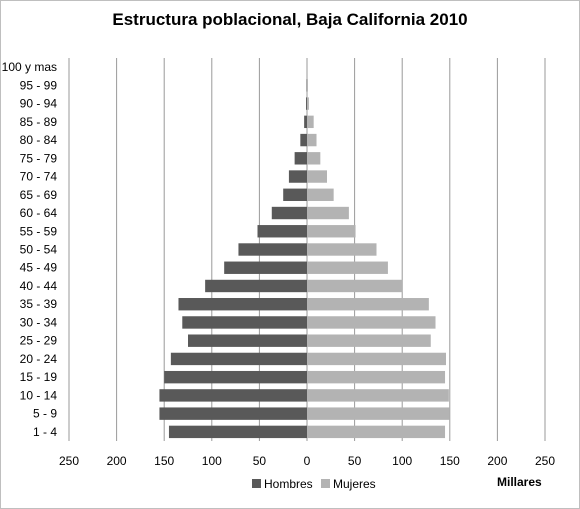 The image size is (580, 509). Describe the element at coordinates (288, 484) in the screenshot. I see `legend-label-hombres: Hombres` at that location.